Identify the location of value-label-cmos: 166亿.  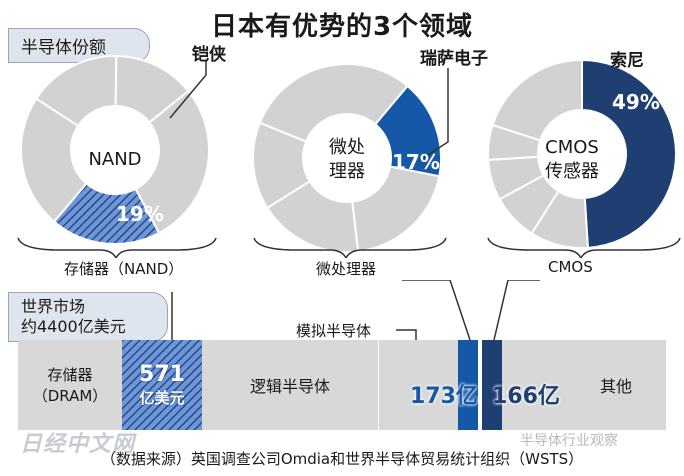
(526, 396).